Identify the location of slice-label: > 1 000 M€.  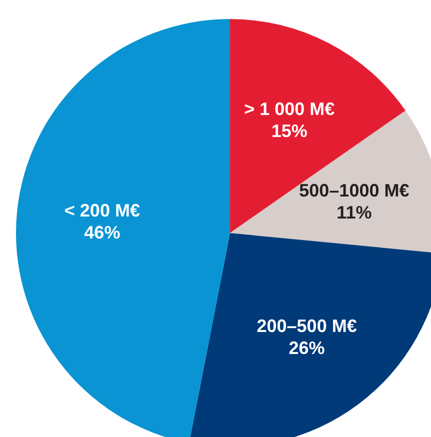
(289, 109).